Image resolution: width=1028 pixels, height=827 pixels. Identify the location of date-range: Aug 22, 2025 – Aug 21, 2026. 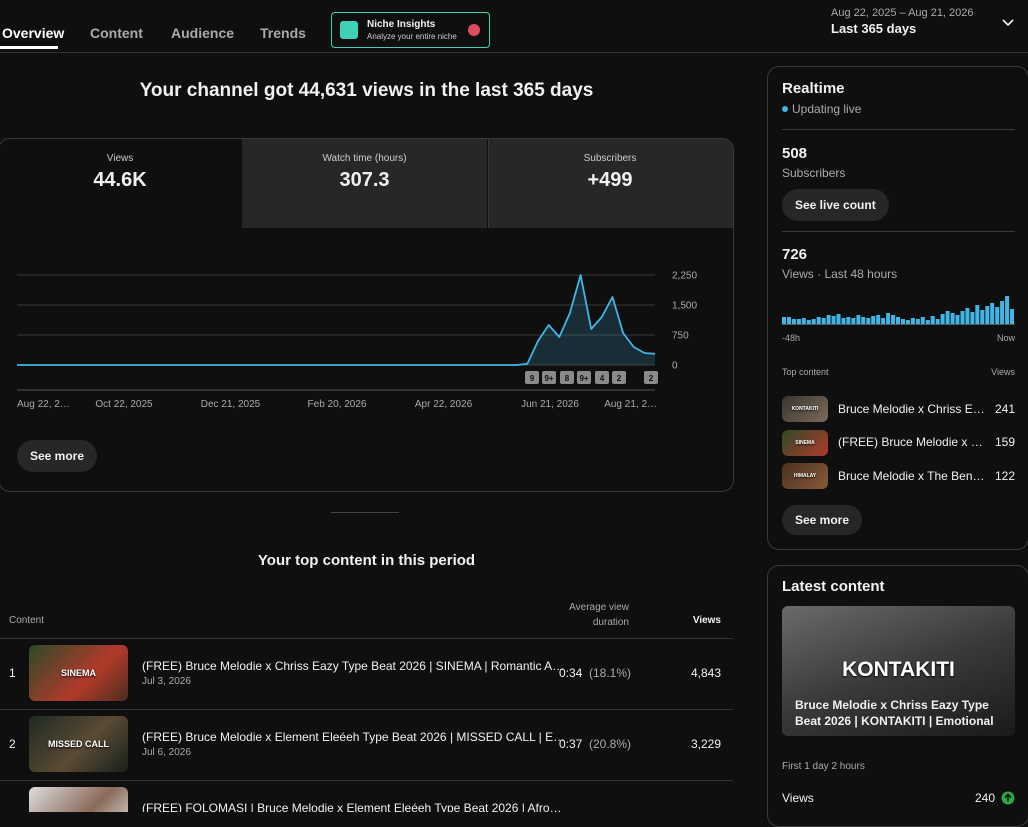
(902, 13).